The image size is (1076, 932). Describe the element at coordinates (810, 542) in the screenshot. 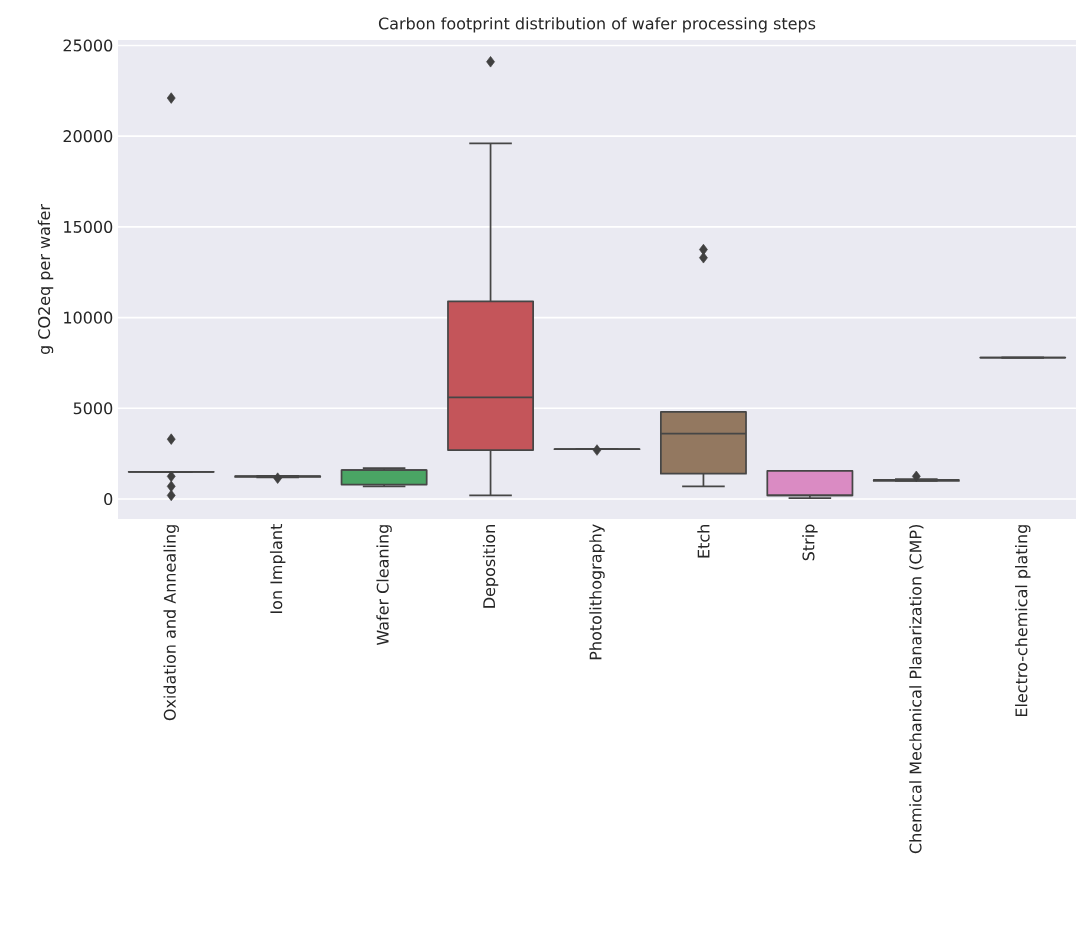

I see `x-tick-label: Strip` at that location.